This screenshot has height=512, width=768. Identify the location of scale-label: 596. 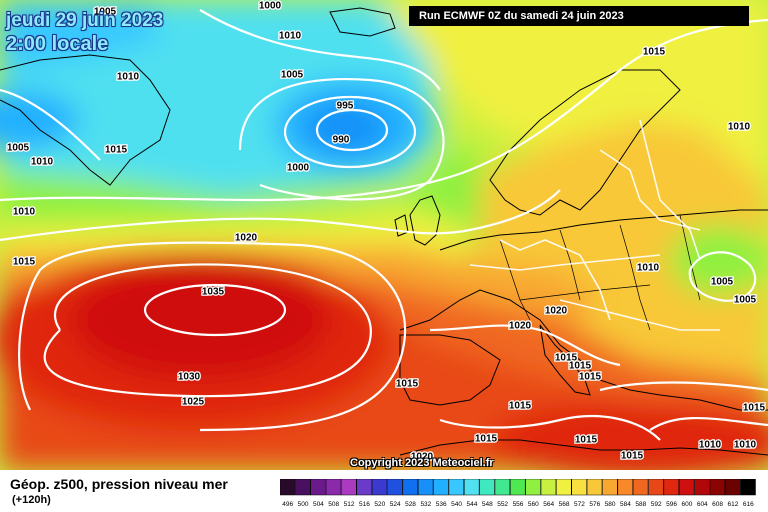
(671, 504).